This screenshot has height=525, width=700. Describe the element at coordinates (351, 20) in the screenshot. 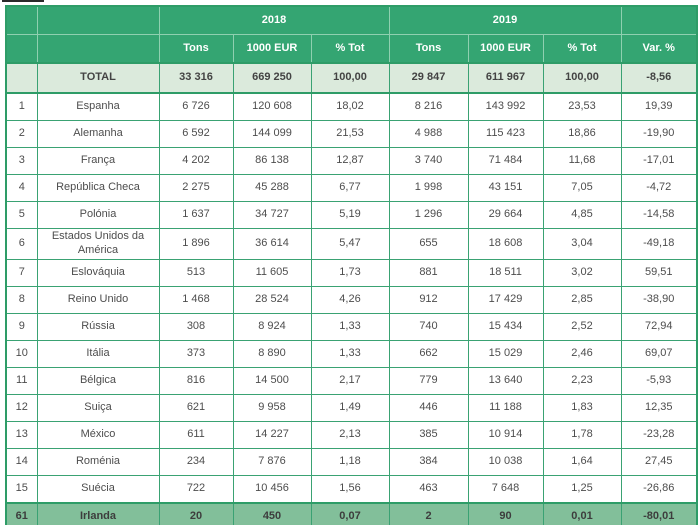

I see `year-header-row: 2018 2019` at that location.